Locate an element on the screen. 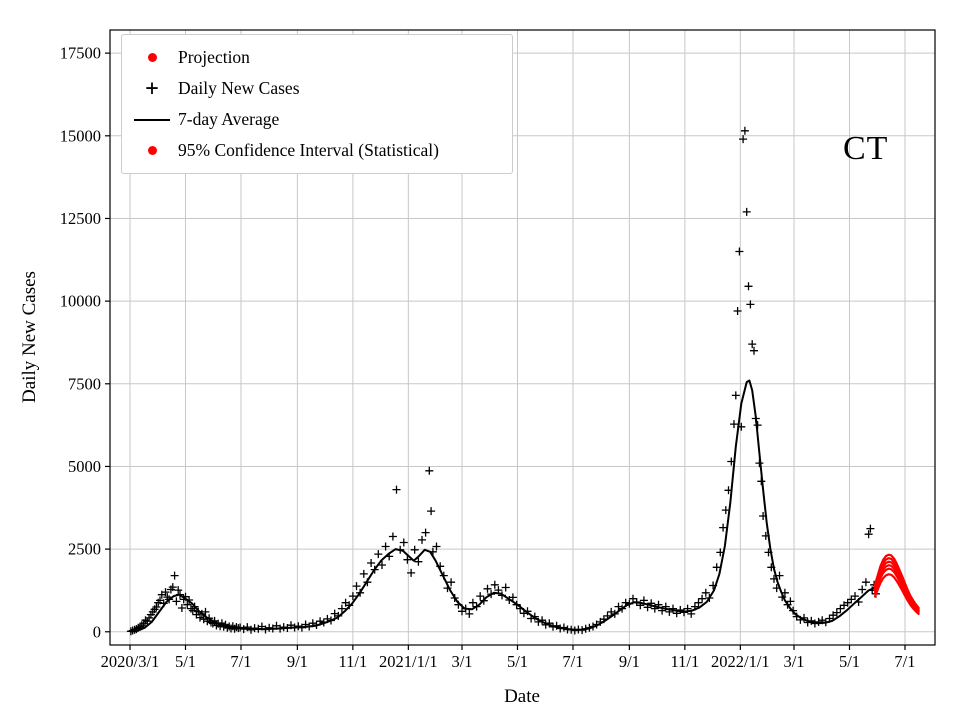 The image size is (960, 720). x-tick-label: 2022/1/1 is located at coordinates (740, 661).